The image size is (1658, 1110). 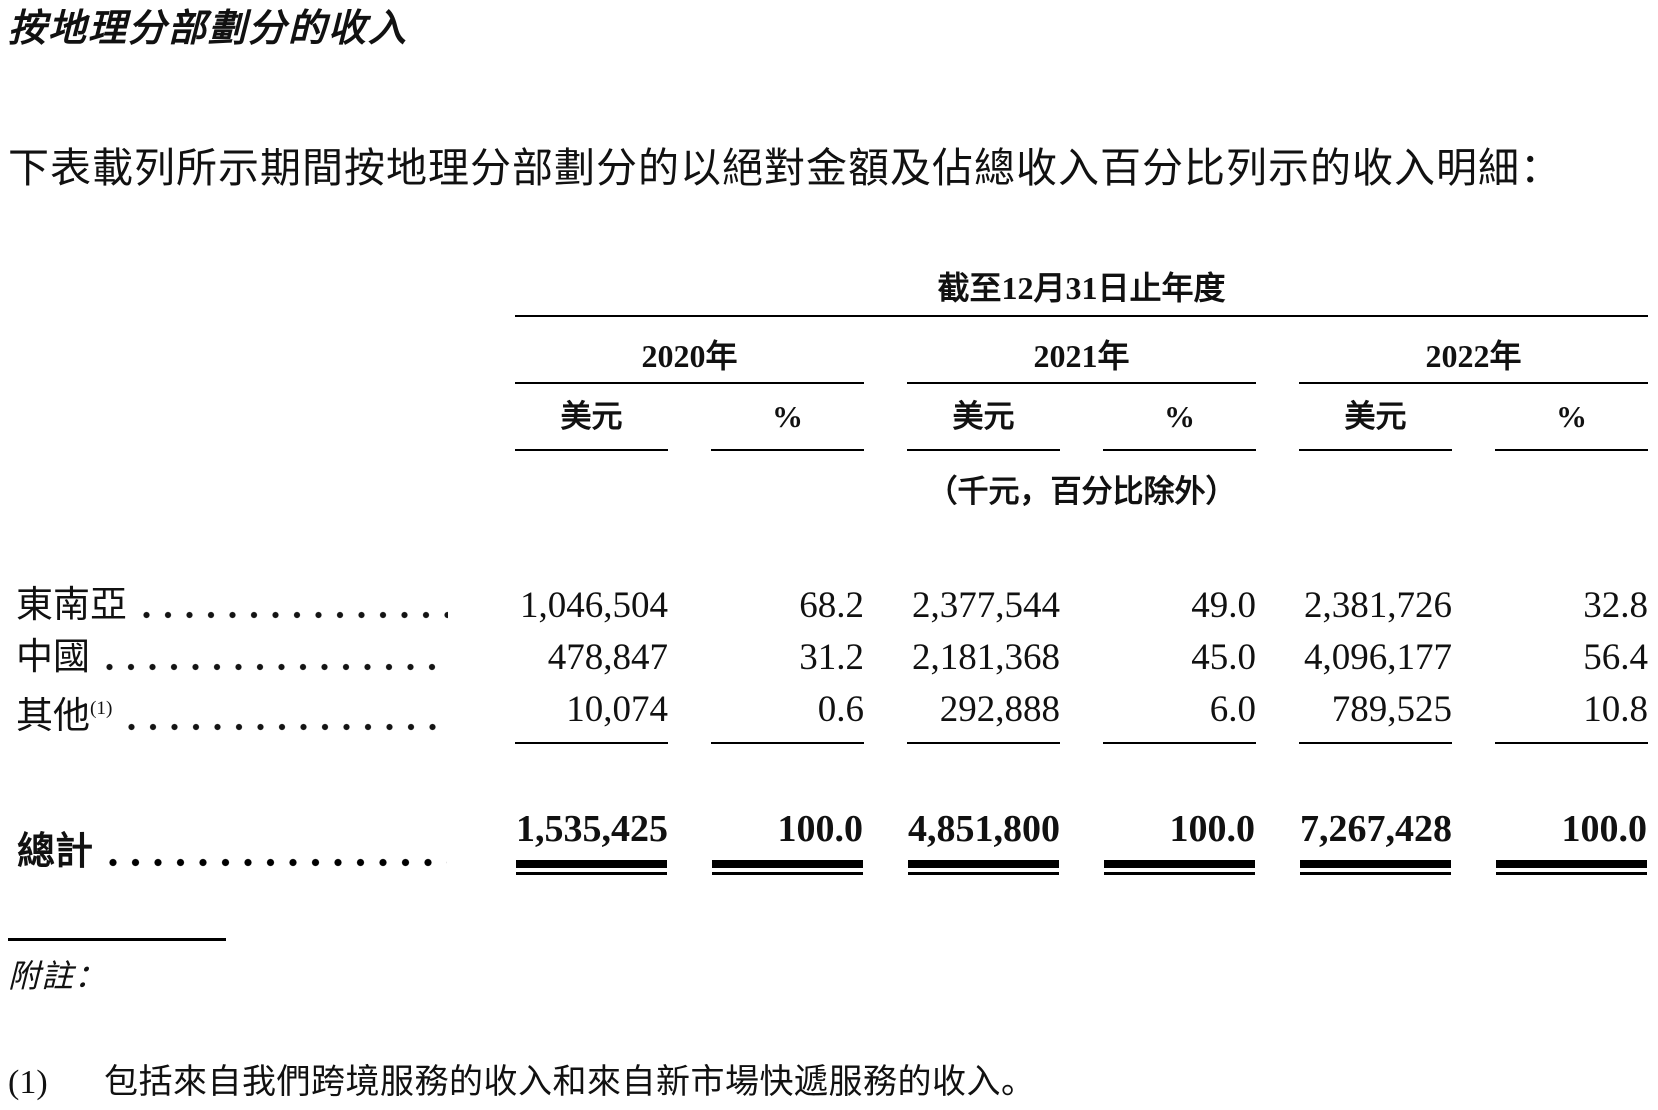 What do you see at coordinates (986, 658) in the screenshot?
I see `cell-usd-2021: 2,181,368` at bounding box center [986, 658].